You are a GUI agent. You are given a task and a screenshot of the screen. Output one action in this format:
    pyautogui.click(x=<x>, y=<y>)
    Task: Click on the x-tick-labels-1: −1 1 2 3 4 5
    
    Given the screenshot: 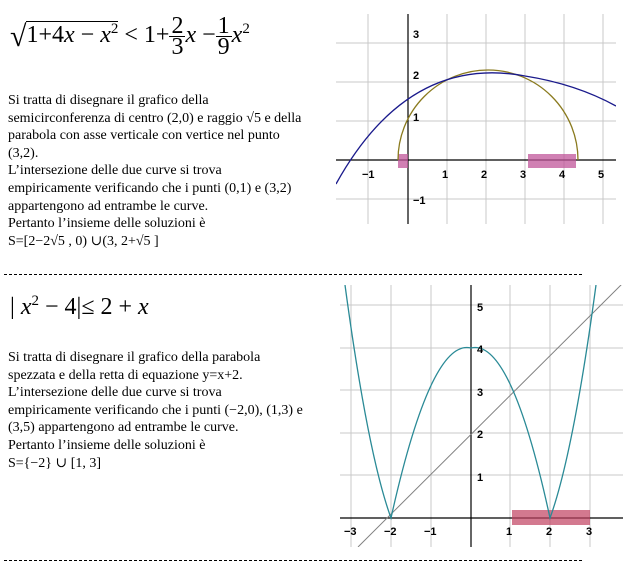 What is the action you would take?
    pyautogui.click(x=483, y=175)
    